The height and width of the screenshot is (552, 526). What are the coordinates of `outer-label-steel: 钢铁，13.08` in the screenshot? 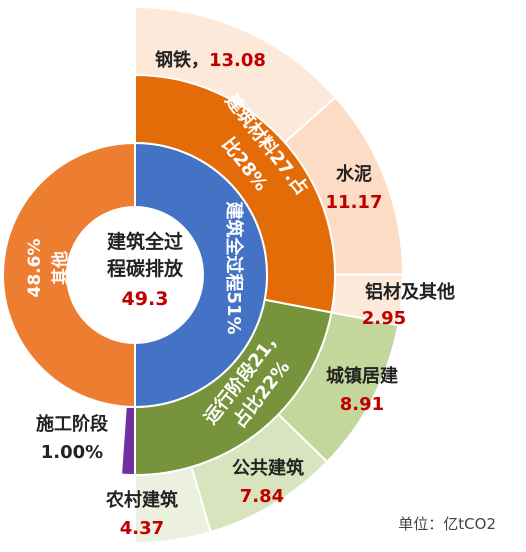 It's located at (210, 60).